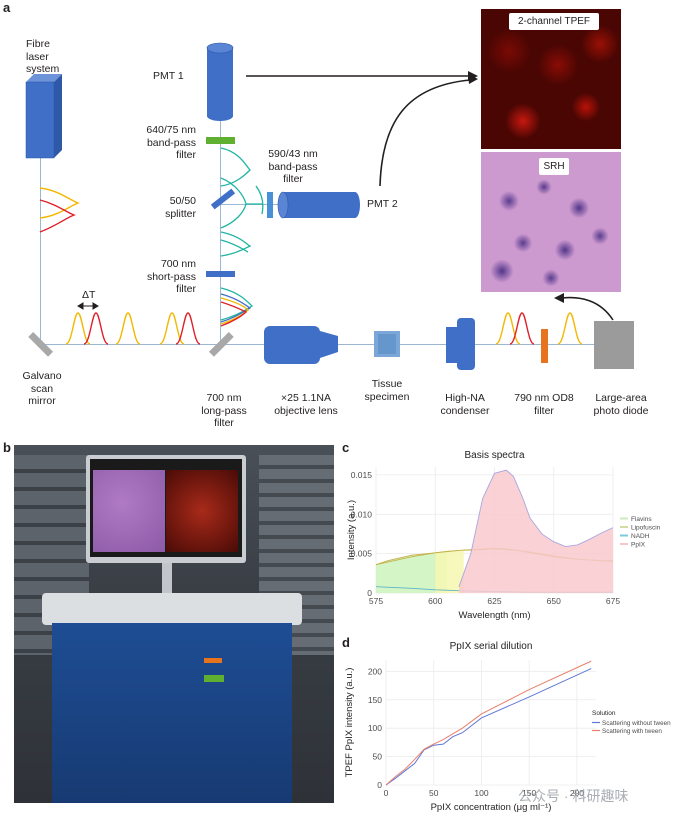 This screenshot has width=685, height=821. What do you see at coordinates (375, 671) in the screenshot?
I see `y-tick-label: 200` at bounding box center [375, 671].